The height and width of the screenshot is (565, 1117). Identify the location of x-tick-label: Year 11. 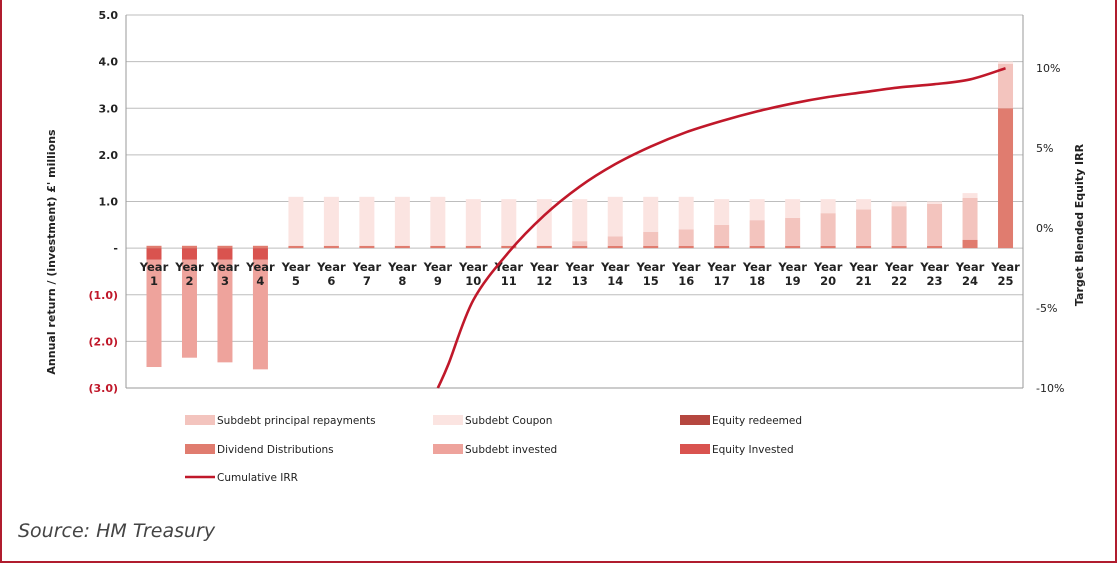
(509, 274).